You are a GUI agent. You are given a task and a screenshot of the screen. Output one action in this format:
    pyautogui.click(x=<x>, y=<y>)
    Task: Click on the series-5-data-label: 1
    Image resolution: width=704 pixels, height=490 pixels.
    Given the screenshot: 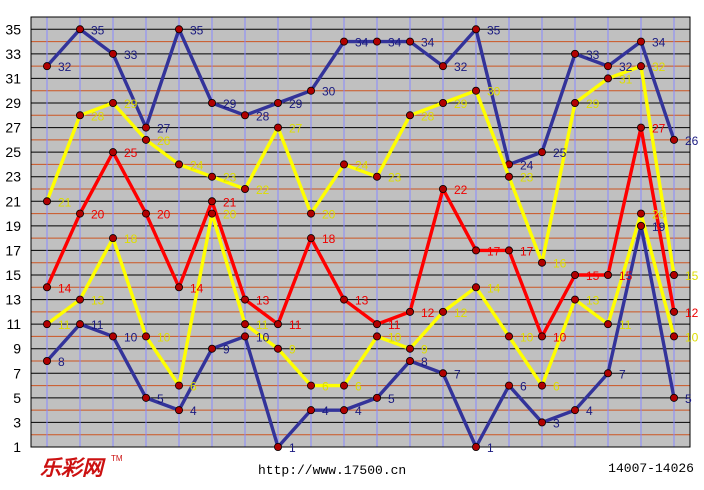 What is the action you would take?
    pyautogui.click(x=292, y=448)
    